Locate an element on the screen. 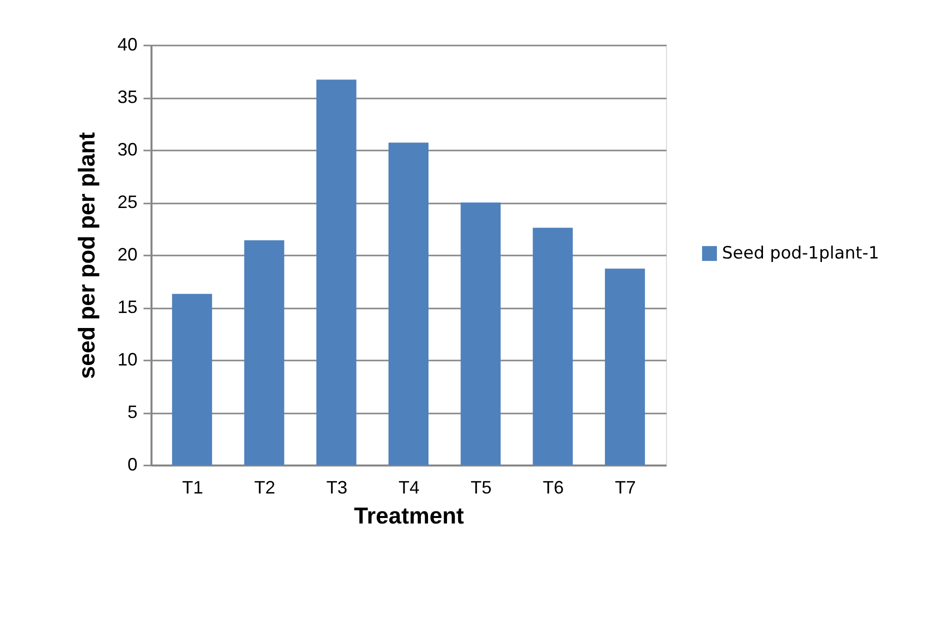 Image resolution: width=949 pixels, height=637 pixels. x-tick-label: T6 is located at coordinates (553, 488).